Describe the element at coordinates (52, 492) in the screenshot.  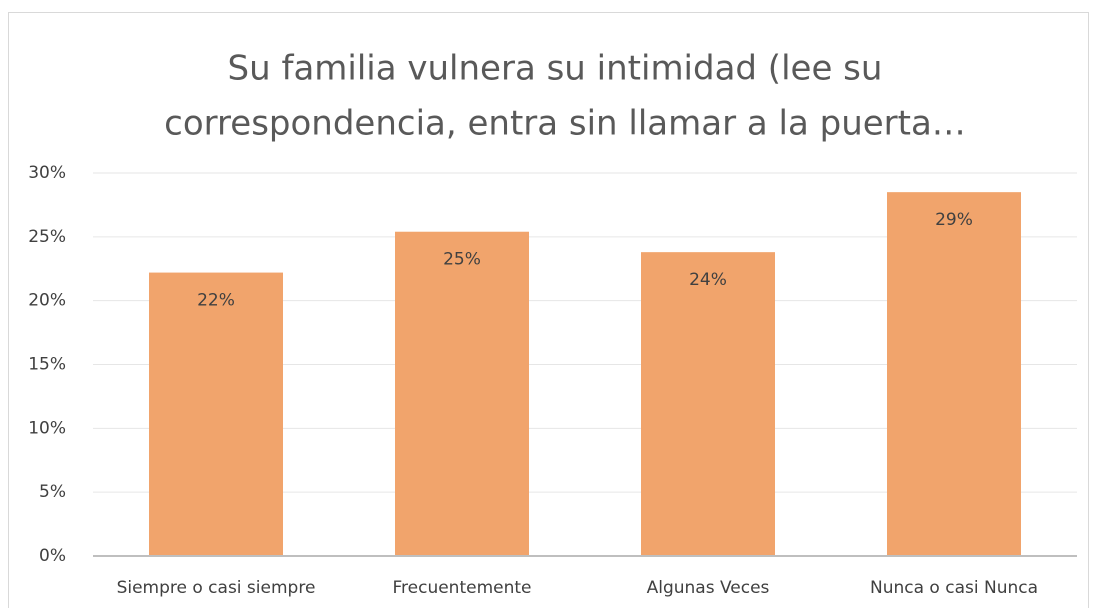
I see `y-tick-label: 5%` at that location.